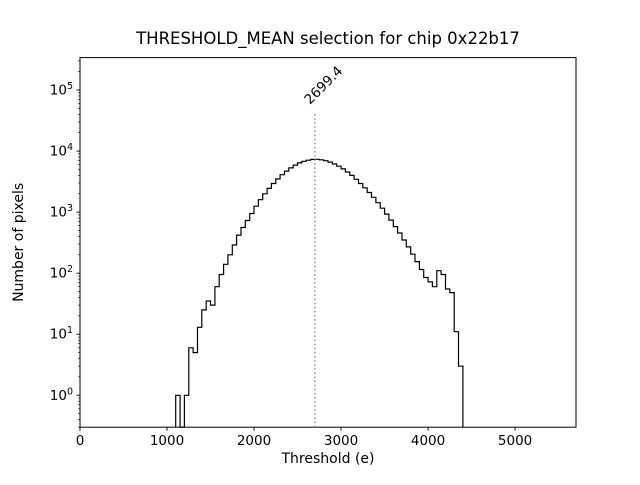 Image resolution: width=640 pixels, height=485 pixels. I want to click on y-tick-label: 10⁴, so click(61, 151).